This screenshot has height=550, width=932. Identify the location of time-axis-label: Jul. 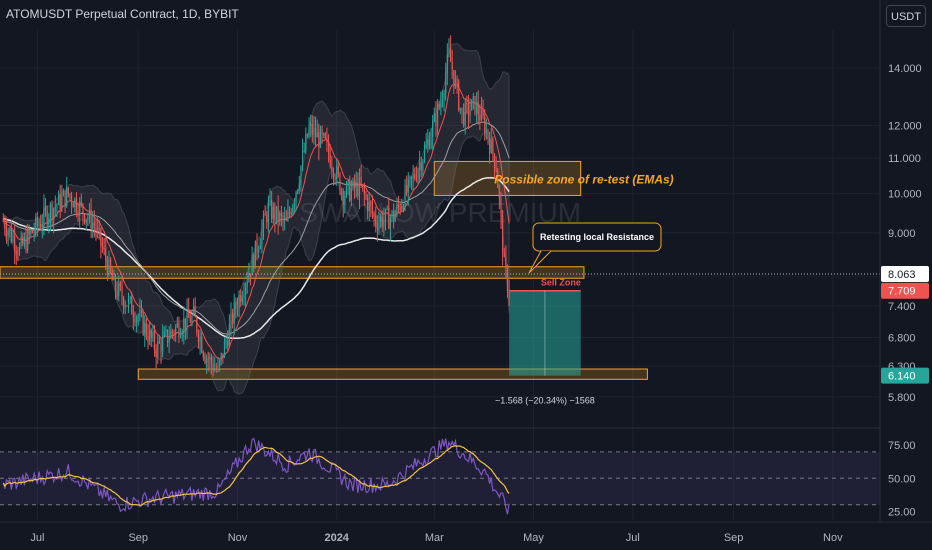
(633, 538).